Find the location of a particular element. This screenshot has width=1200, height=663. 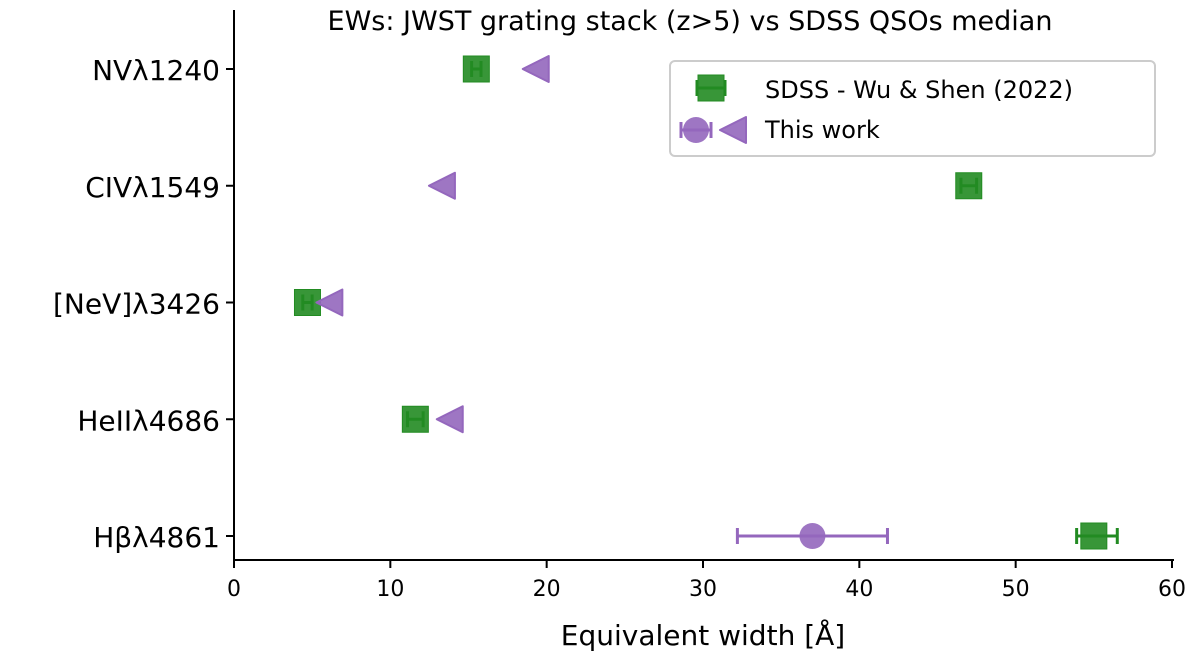

legend: SDSS - Wu & Shen (2022) This work is located at coordinates (912, 108).